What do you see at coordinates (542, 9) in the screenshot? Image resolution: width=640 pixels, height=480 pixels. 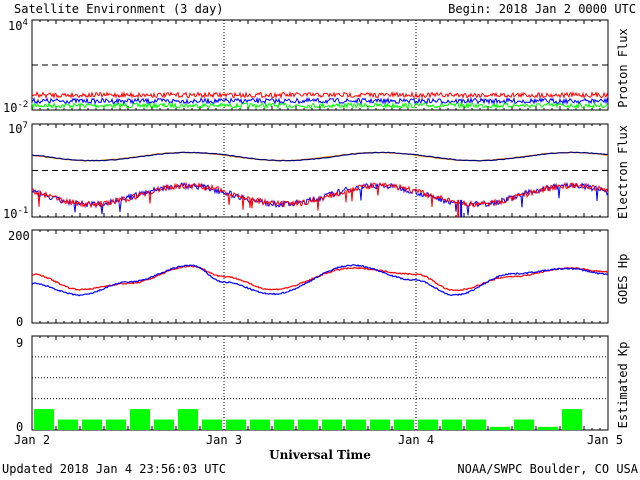 I see `begin-date: Begin: 2018 Jan 2 0000 UTC` at bounding box center [542, 9].